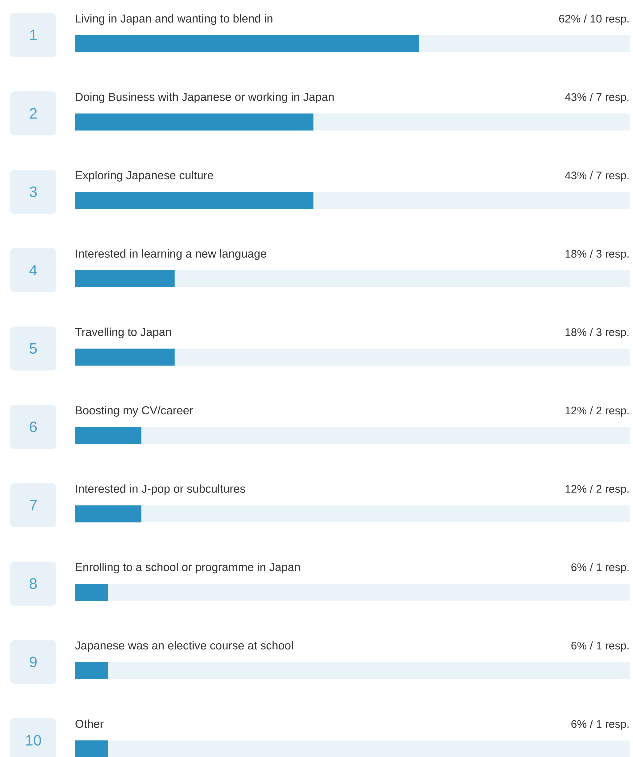 Image resolution: width=633 pixels, height=757 pixels. I want to click on text: 3, so click(34, 192).